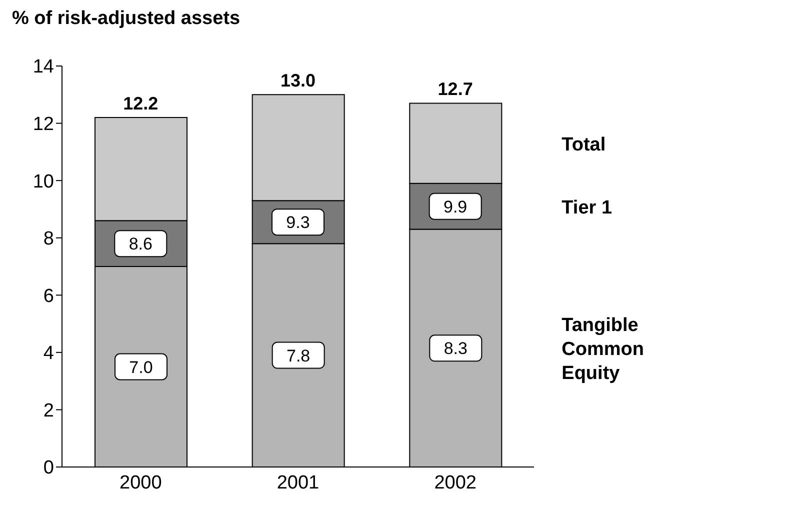  I want to click on y-tick-label: 10, so click(43, 181).